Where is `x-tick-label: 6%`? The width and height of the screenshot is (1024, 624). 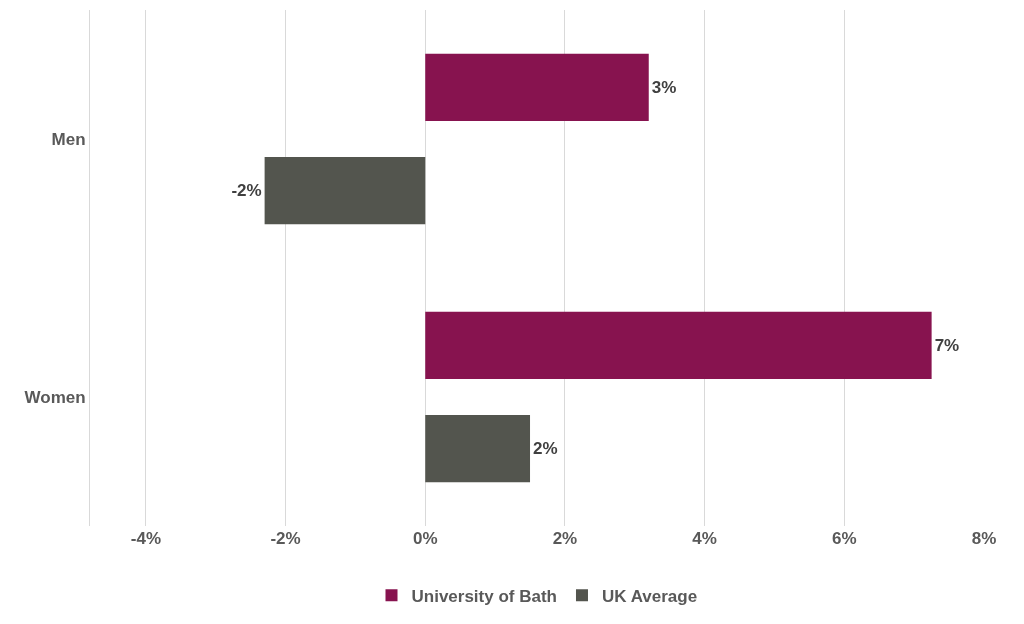 x-tick-label: 6% is located at coordinates (844, 538).